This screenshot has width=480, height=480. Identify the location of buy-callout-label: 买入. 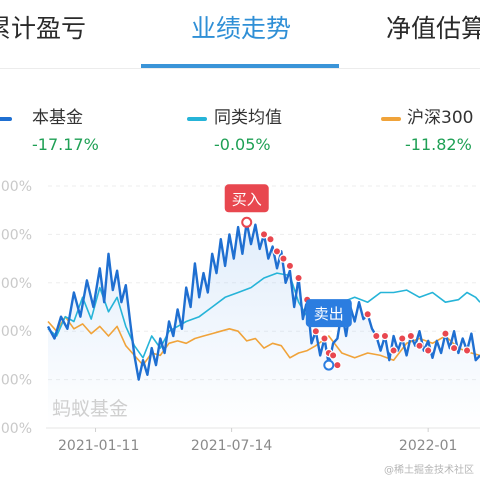
(247, 199).